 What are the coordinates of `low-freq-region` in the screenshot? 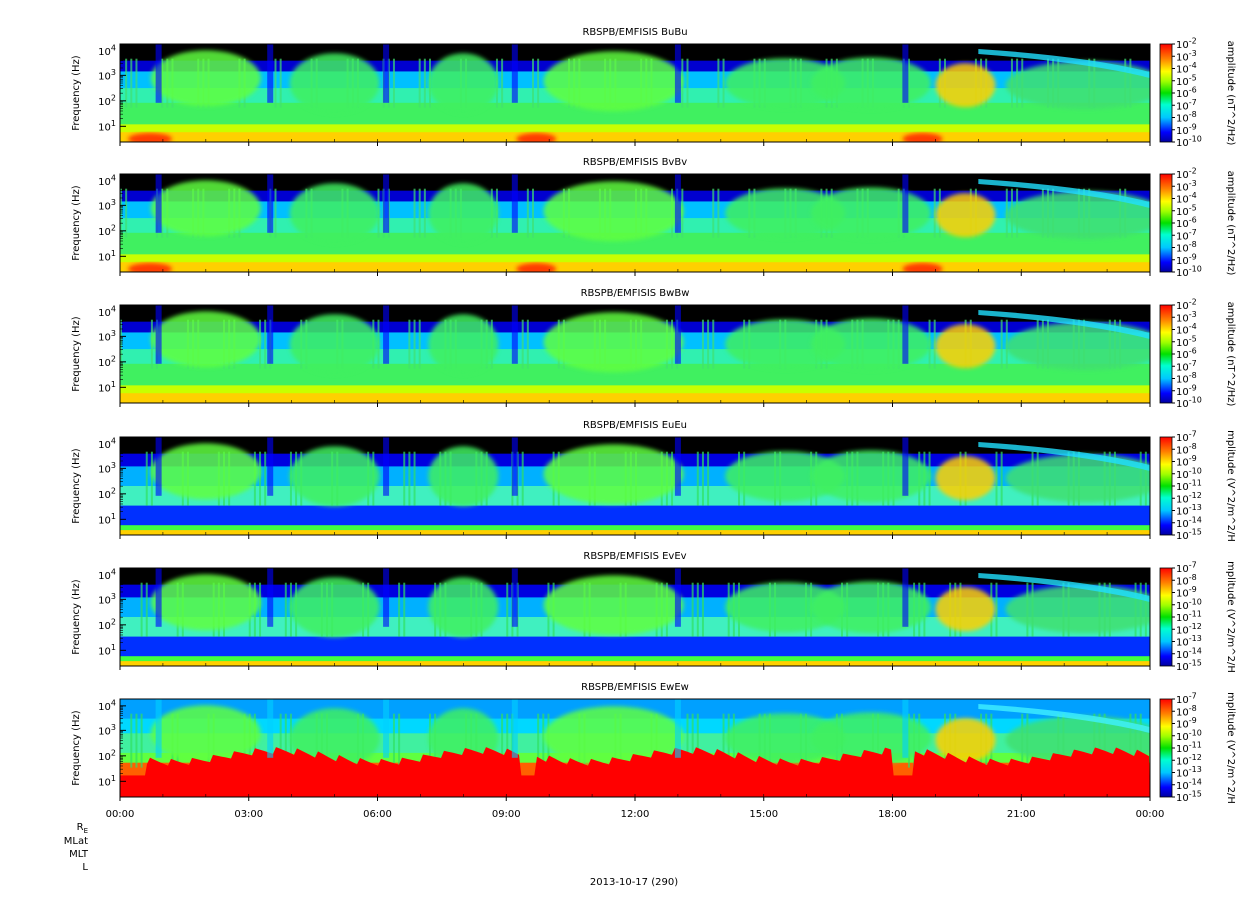 It's located at (635, 772).